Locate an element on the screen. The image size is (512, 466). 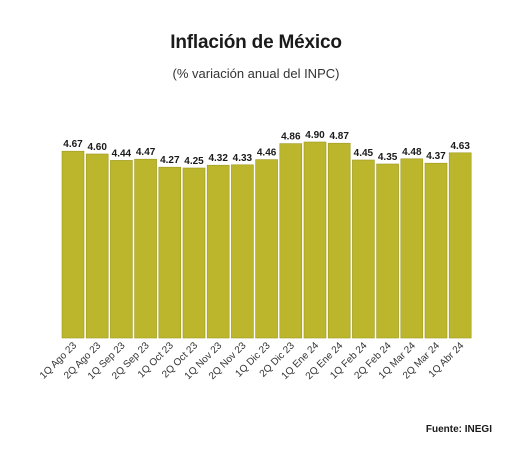
data-label: 4.63 is located at coordinates (460, 146).